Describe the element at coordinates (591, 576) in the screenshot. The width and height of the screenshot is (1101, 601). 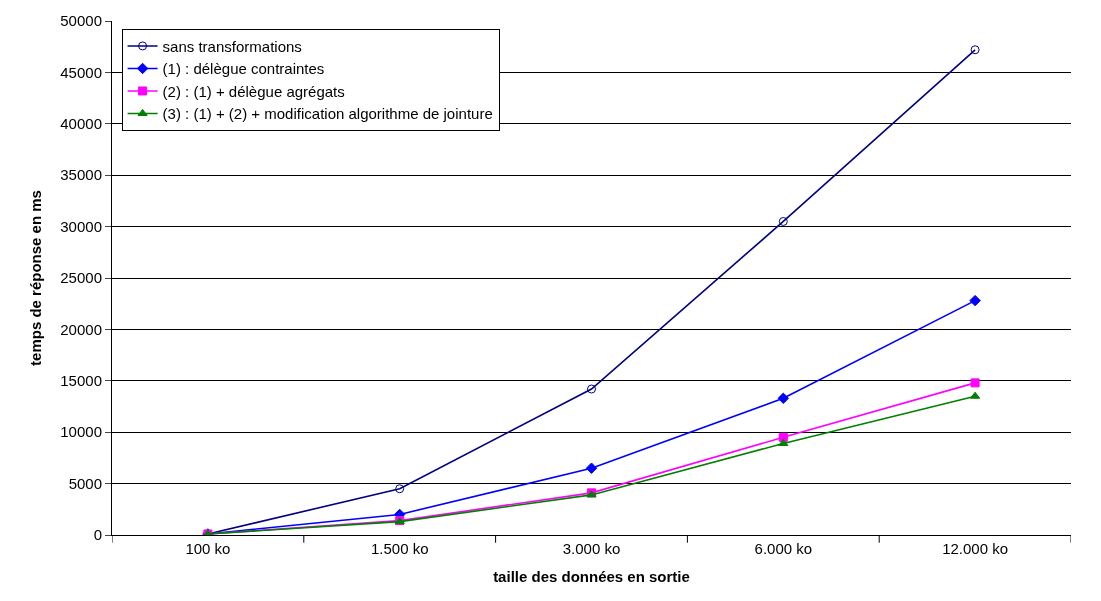
I see `x-axis-title: taille des données en sortie` at that location.